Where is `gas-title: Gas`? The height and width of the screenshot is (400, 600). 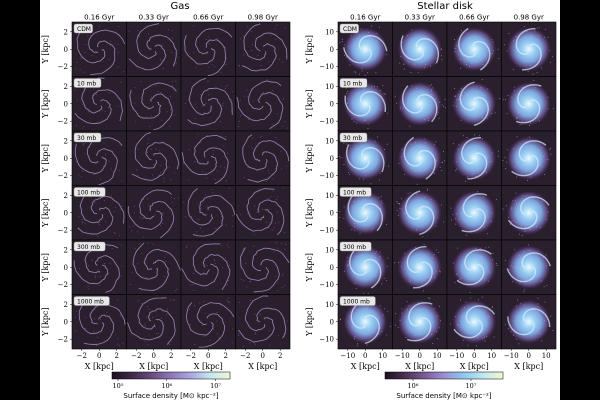 gas-title: Gas is located at coordinates (179, 6).